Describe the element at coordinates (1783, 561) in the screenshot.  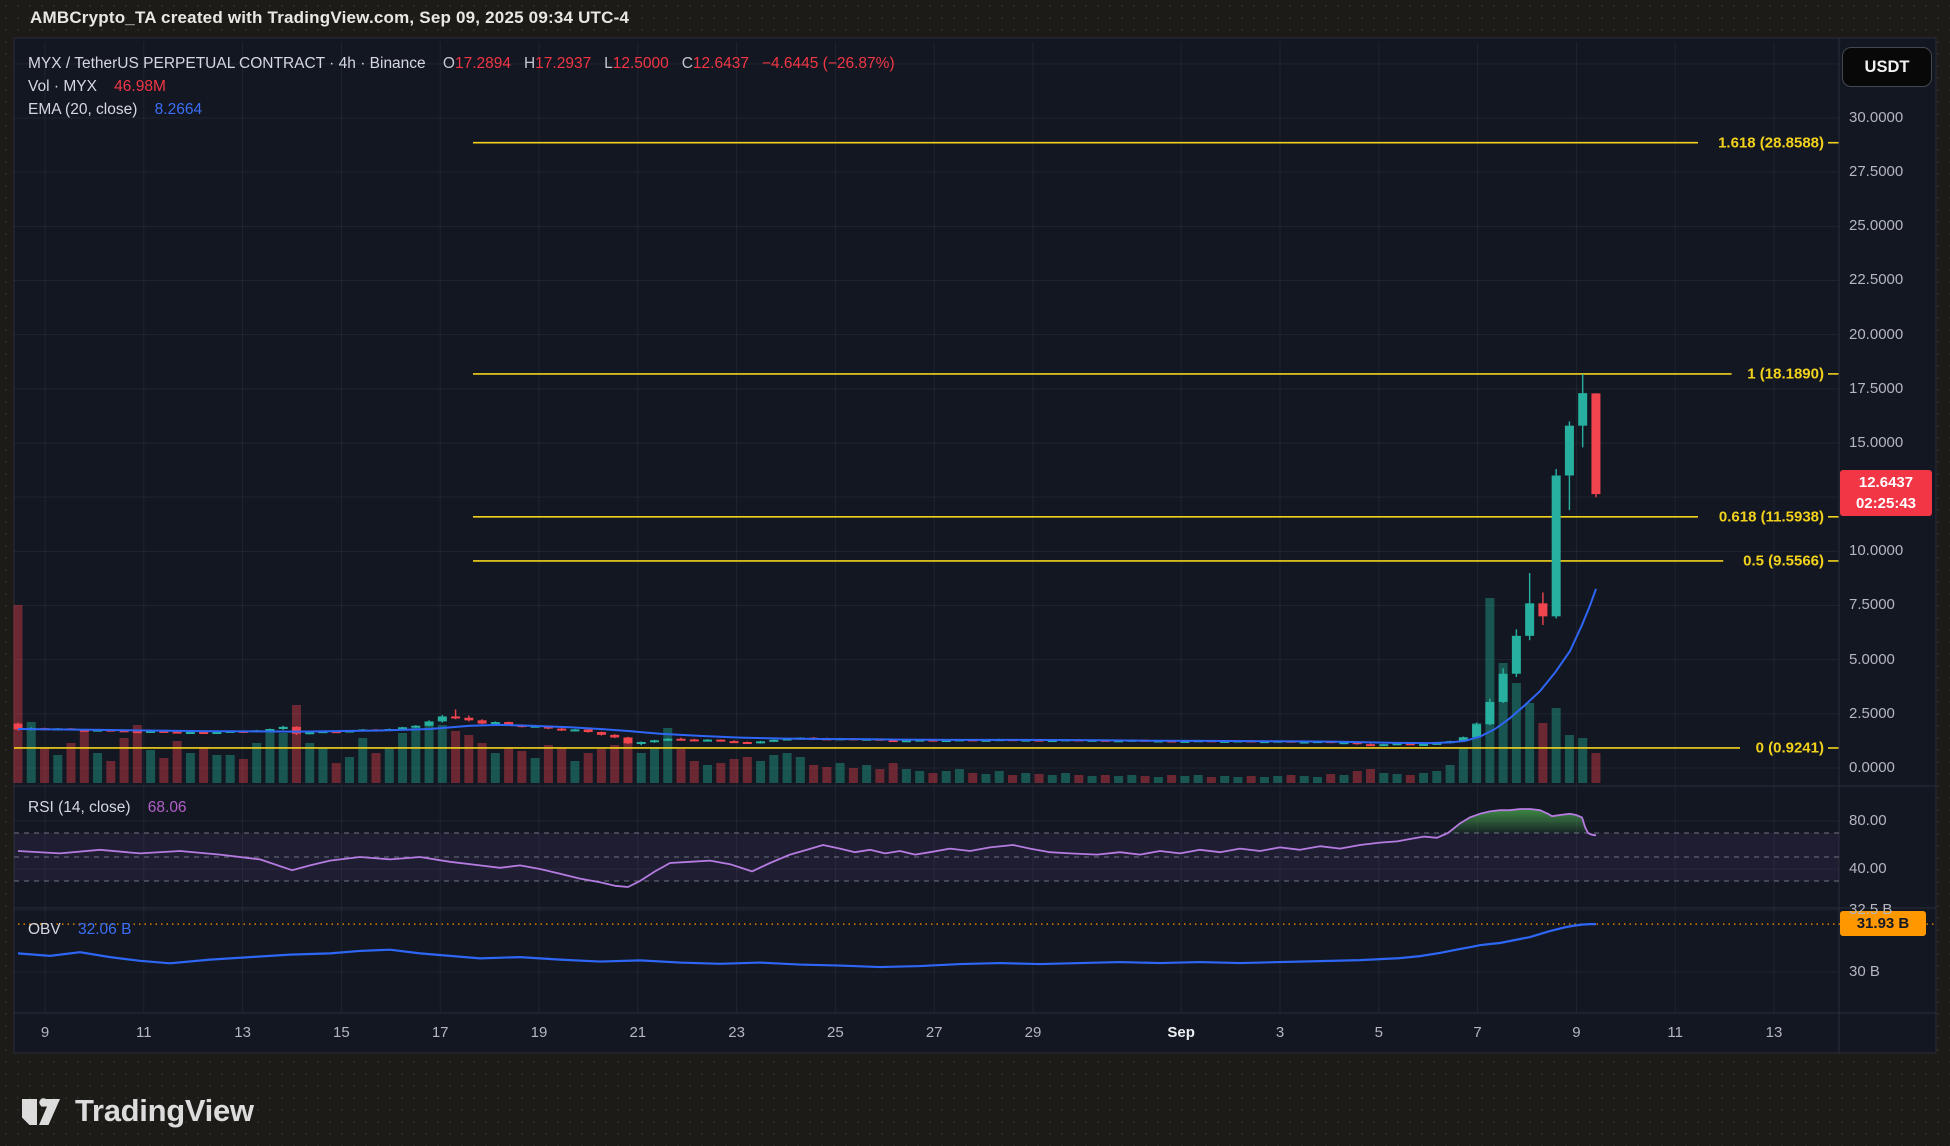
I see `fib-level-label: 0.5 (9.5566)` at that location.